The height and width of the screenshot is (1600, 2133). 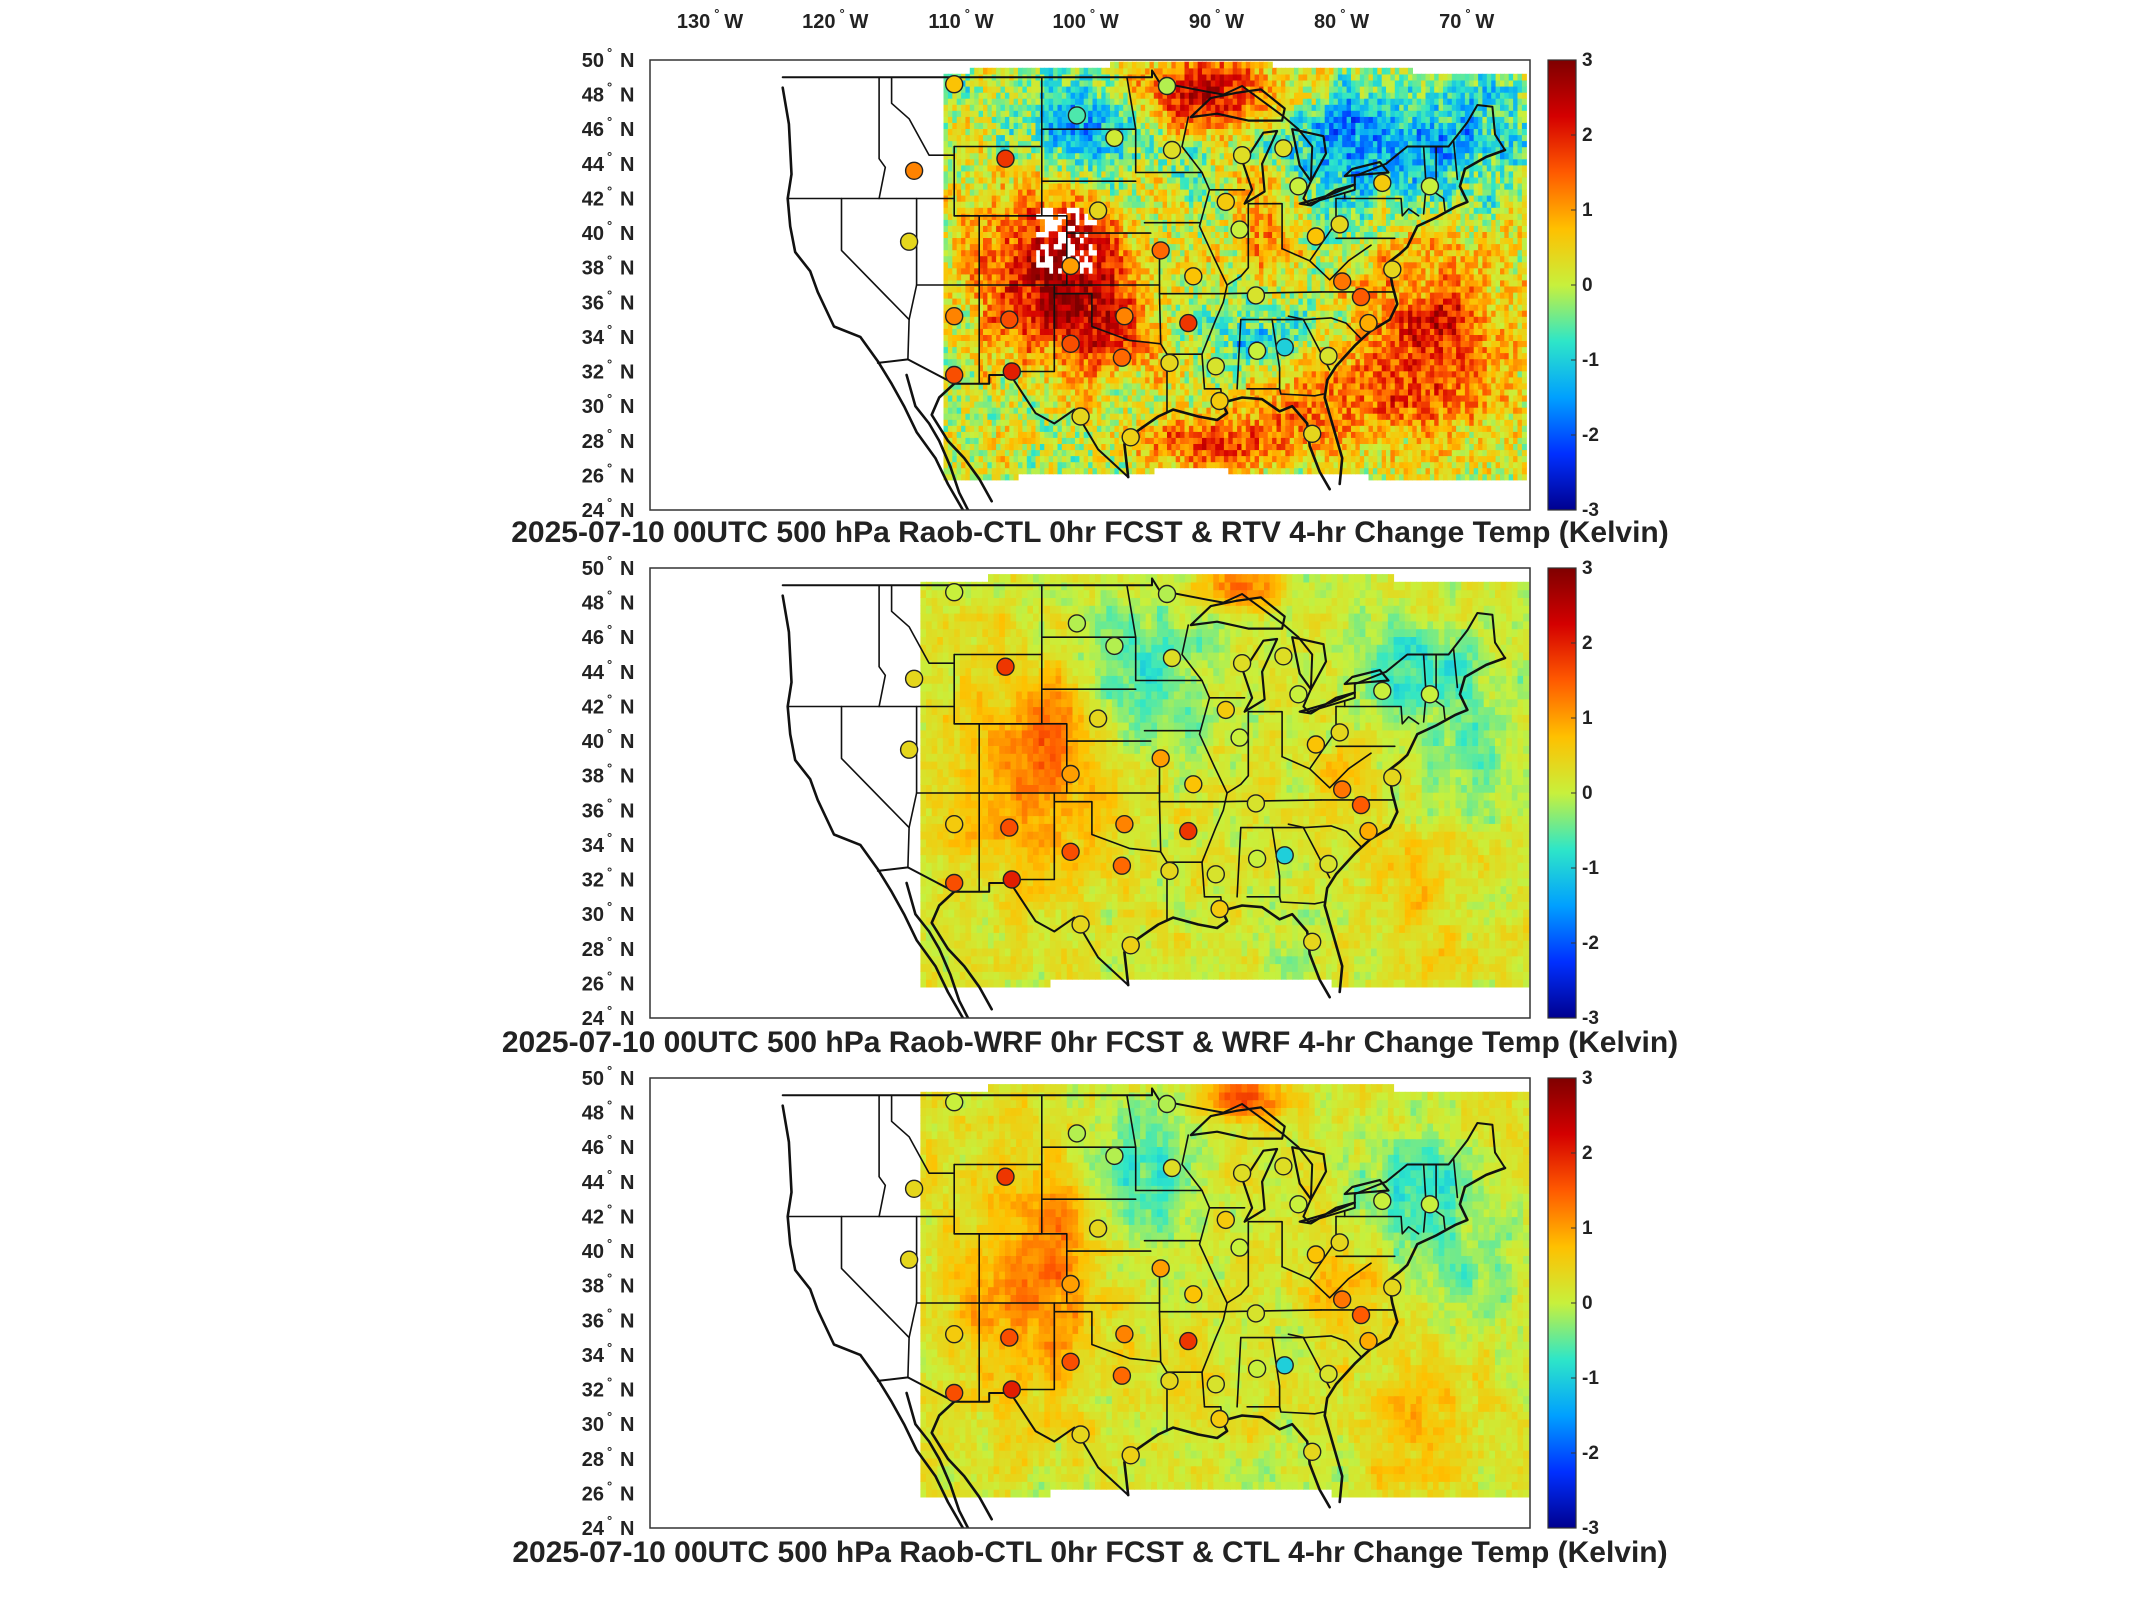 What do you see at coordinates (608, 601) in the screenshot?
I see `latitude-label: 48 ° N` at bounding box center [608, 601].